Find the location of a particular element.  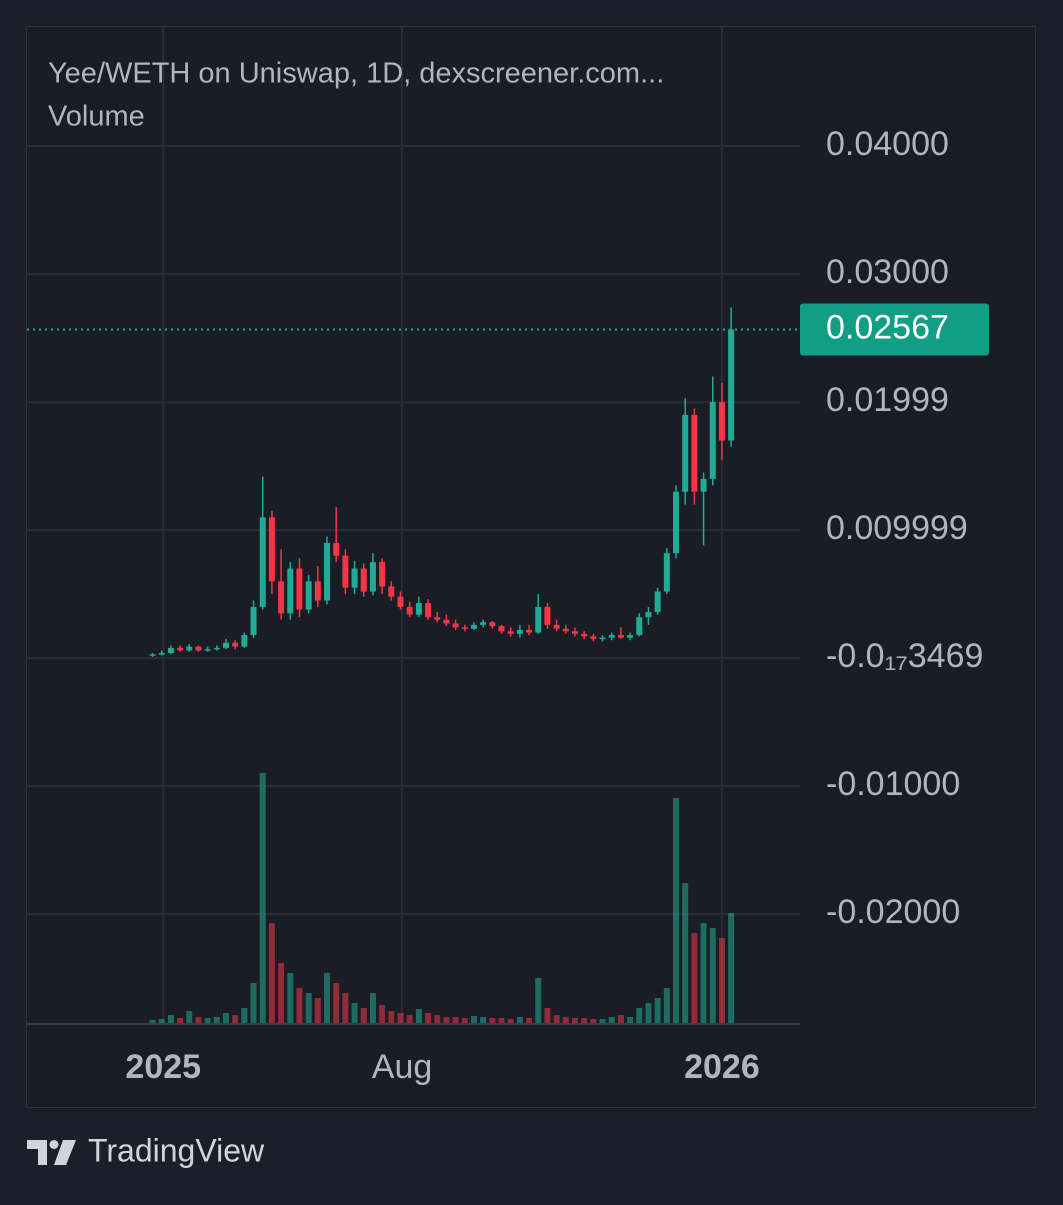

y-tick-label: 0.03000 is located at coordinates (887, 272).